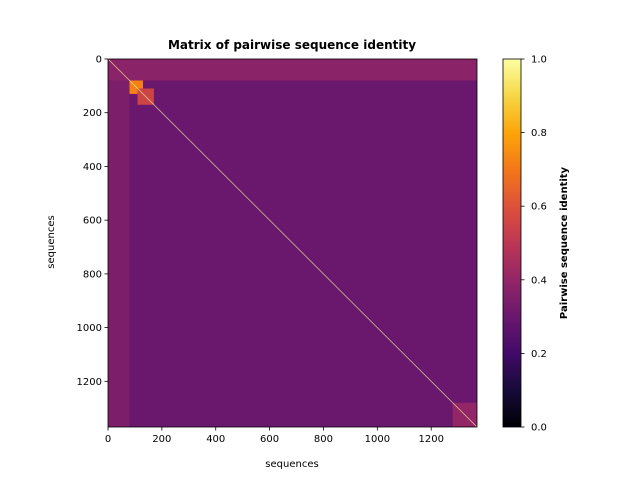 This screenshot has width=640, height=480. I want to click on chart-title: Matrix of pairwise sequence identity, so click(292, 45).